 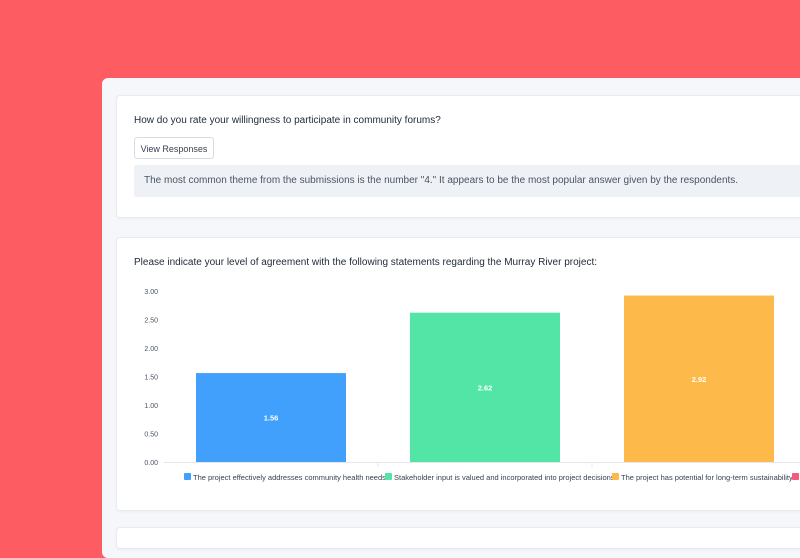 I want to click on view-responses-button: View Responses, so click(x=174, y=148).